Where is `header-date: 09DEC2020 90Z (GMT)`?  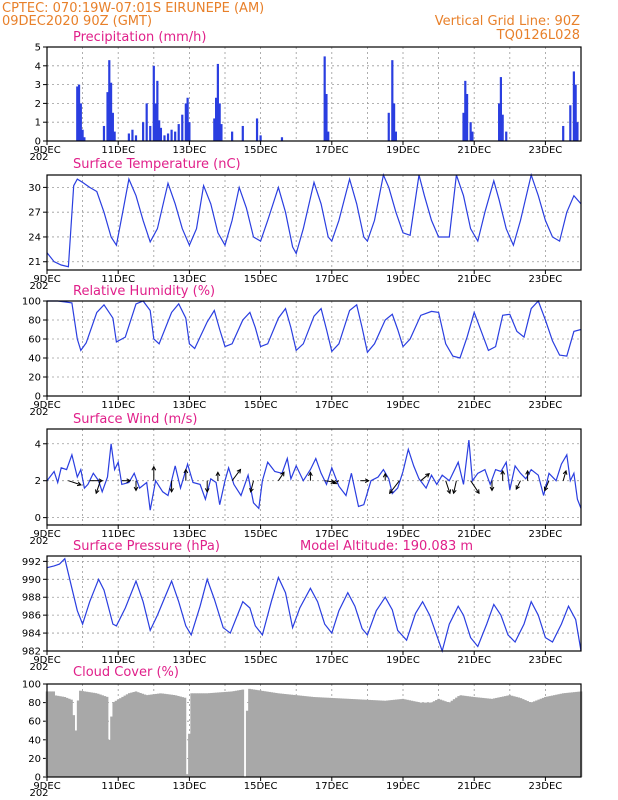
header-date: 09DEC2020 90Z (GMT) is located at coordinates (77, 21).